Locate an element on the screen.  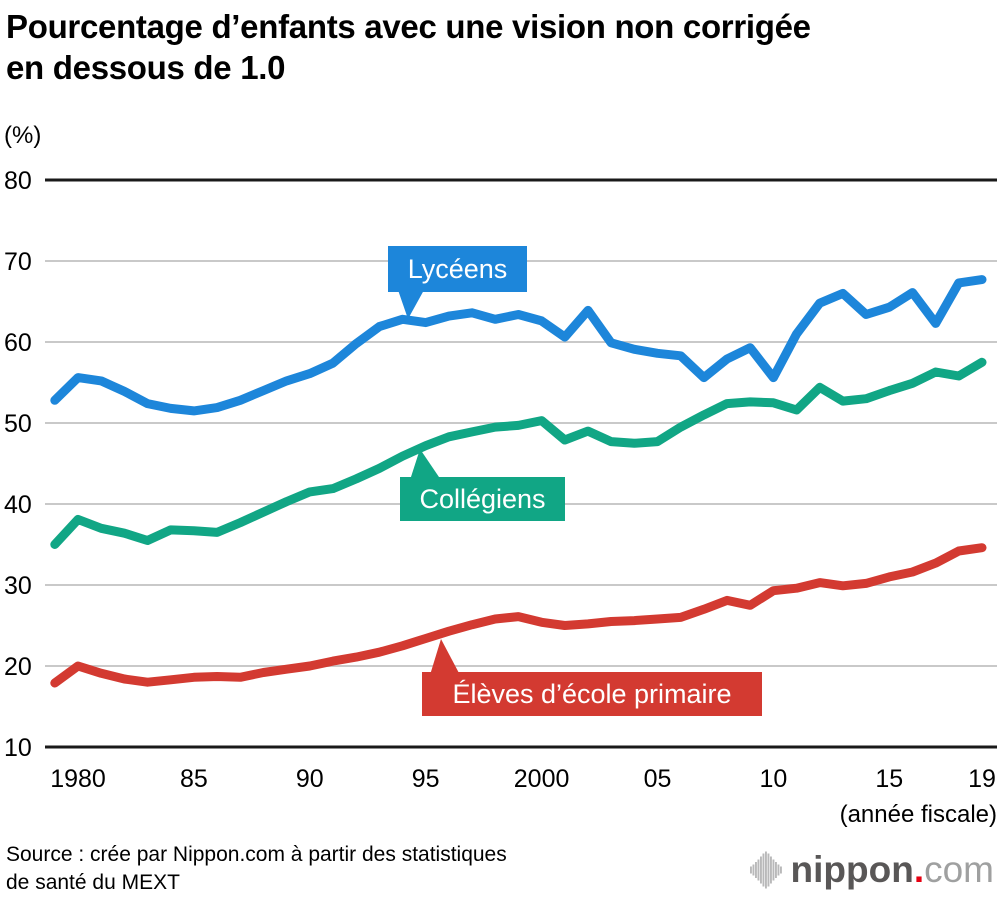
nippon-logo: nippon.com is located at coordinates (871, 870).